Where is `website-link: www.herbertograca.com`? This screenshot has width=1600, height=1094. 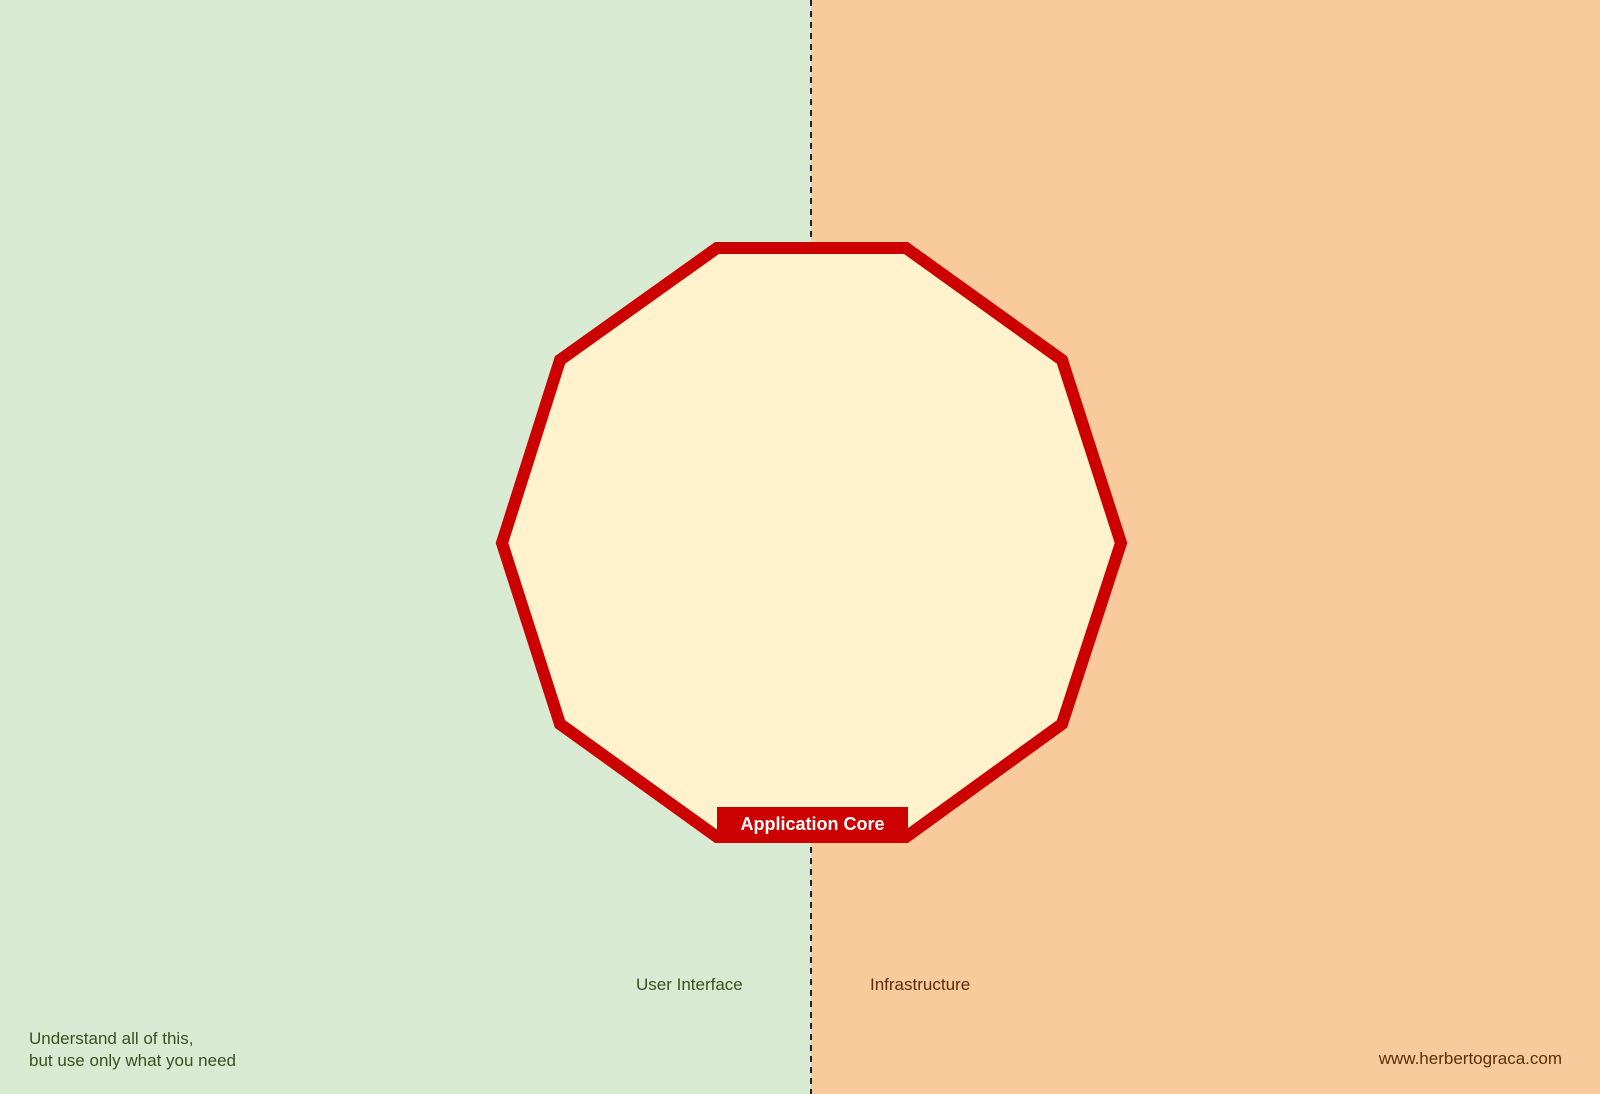
website-link: www.herbertograca.com is located at coordinates (1470, 1058).